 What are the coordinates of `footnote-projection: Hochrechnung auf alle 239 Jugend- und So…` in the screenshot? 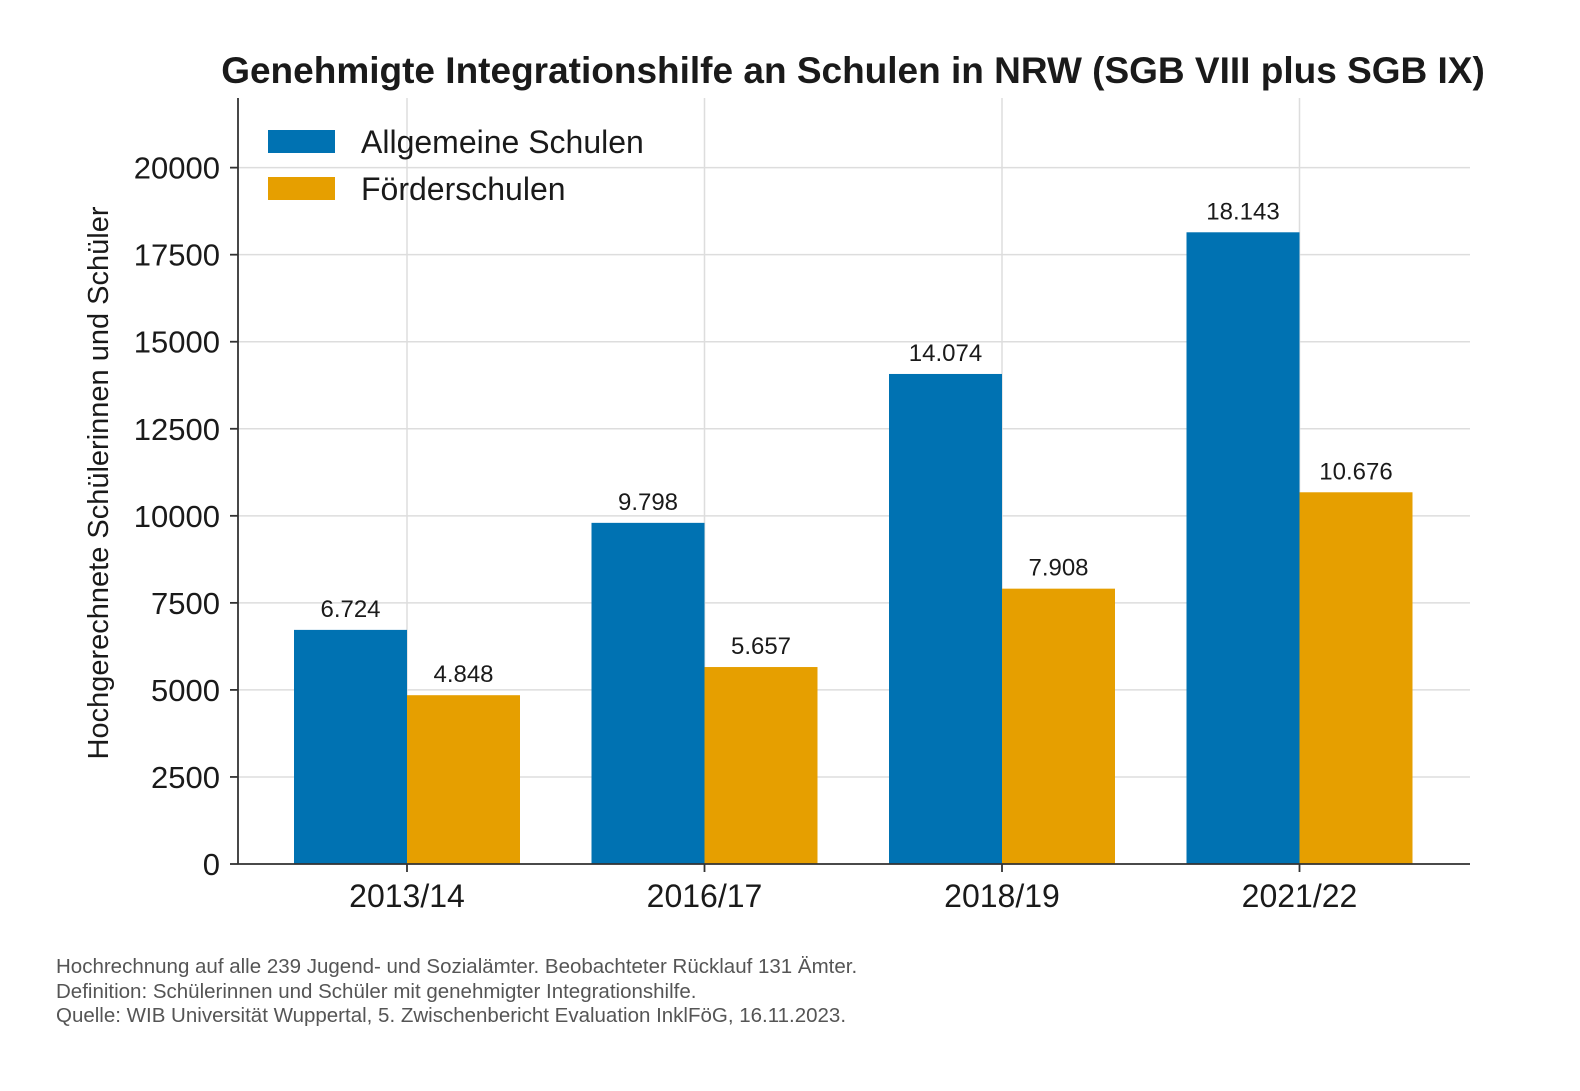 It's located at (457, 966).